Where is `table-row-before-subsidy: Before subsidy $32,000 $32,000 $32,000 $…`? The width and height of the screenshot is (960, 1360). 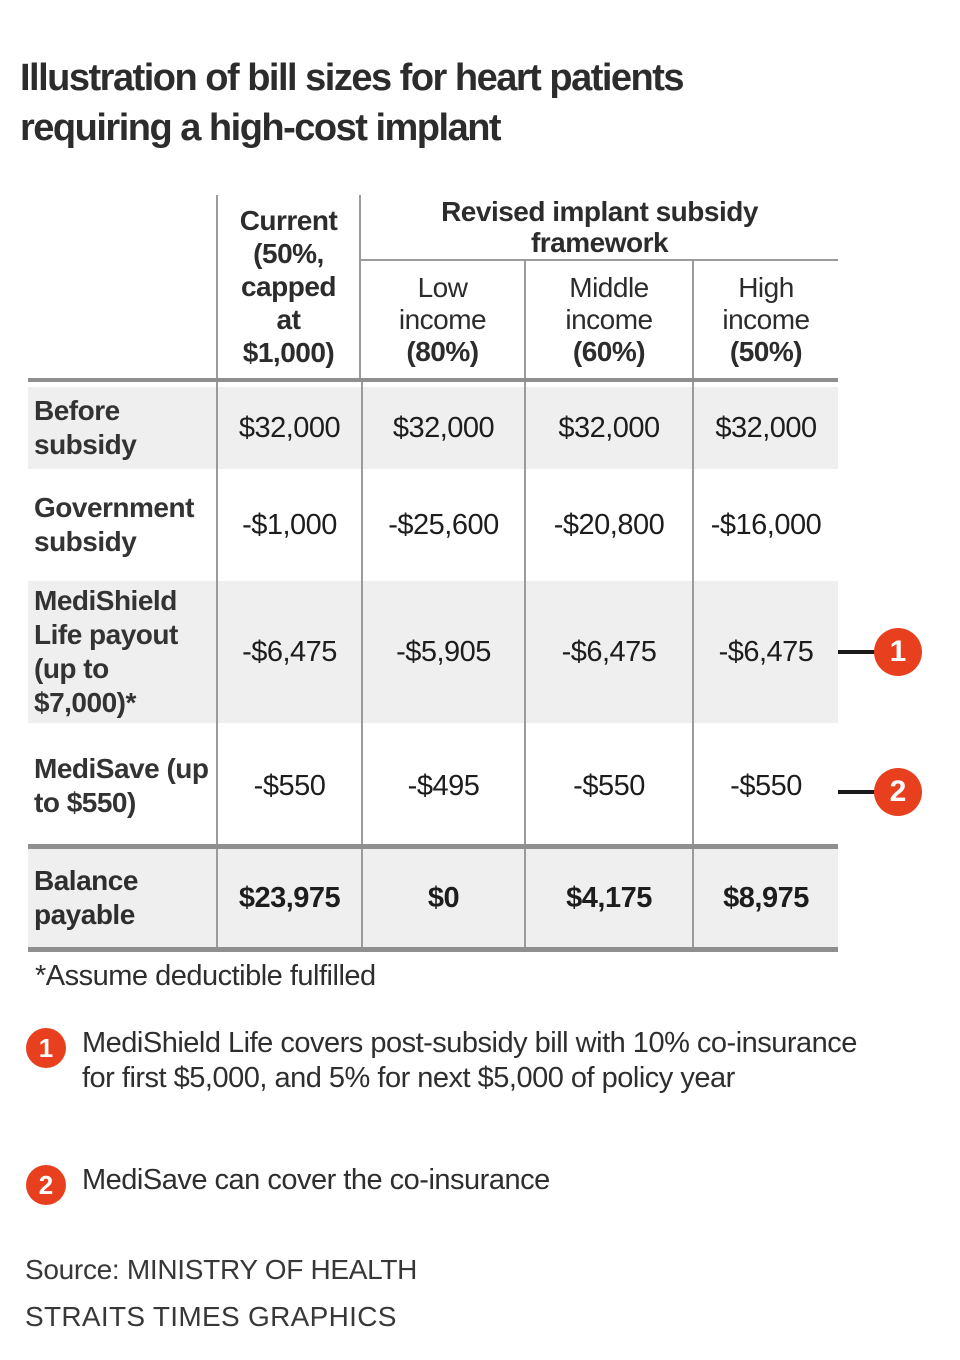
table-row-before-subsidy: Before subsidy $32,000 $32,000 $32,000 $… is located at coordinates (433, 428).